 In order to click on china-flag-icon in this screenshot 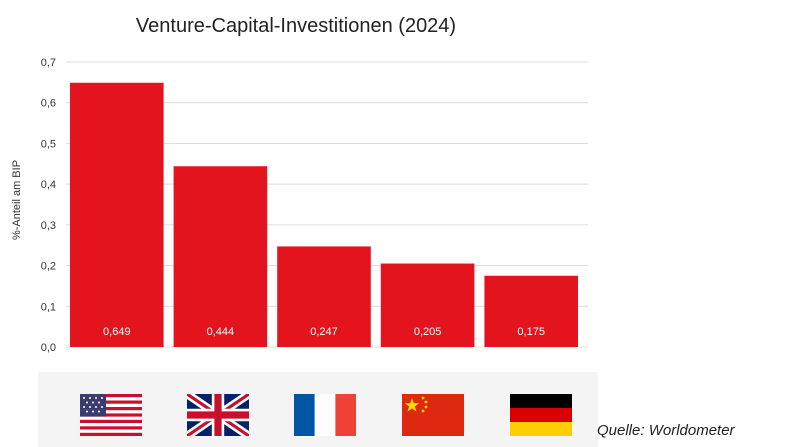, I will do `click(433, 415)`.